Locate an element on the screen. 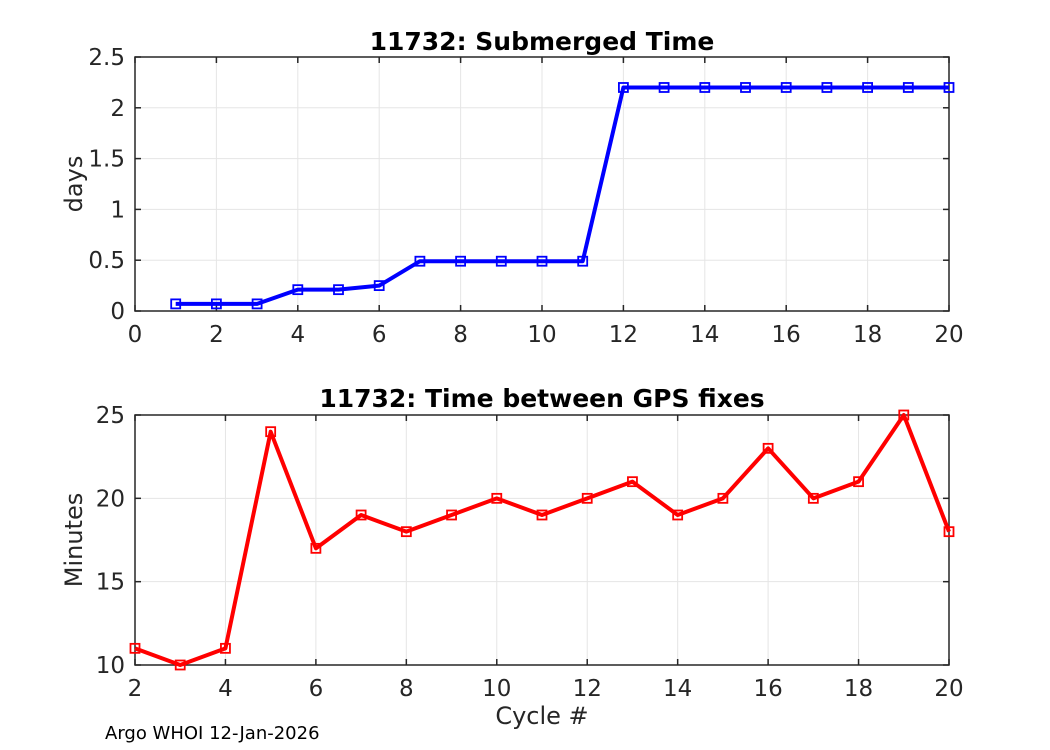  submerged-time-chart-title: 11732: Submerged Time is located at coordinates (542, 41).